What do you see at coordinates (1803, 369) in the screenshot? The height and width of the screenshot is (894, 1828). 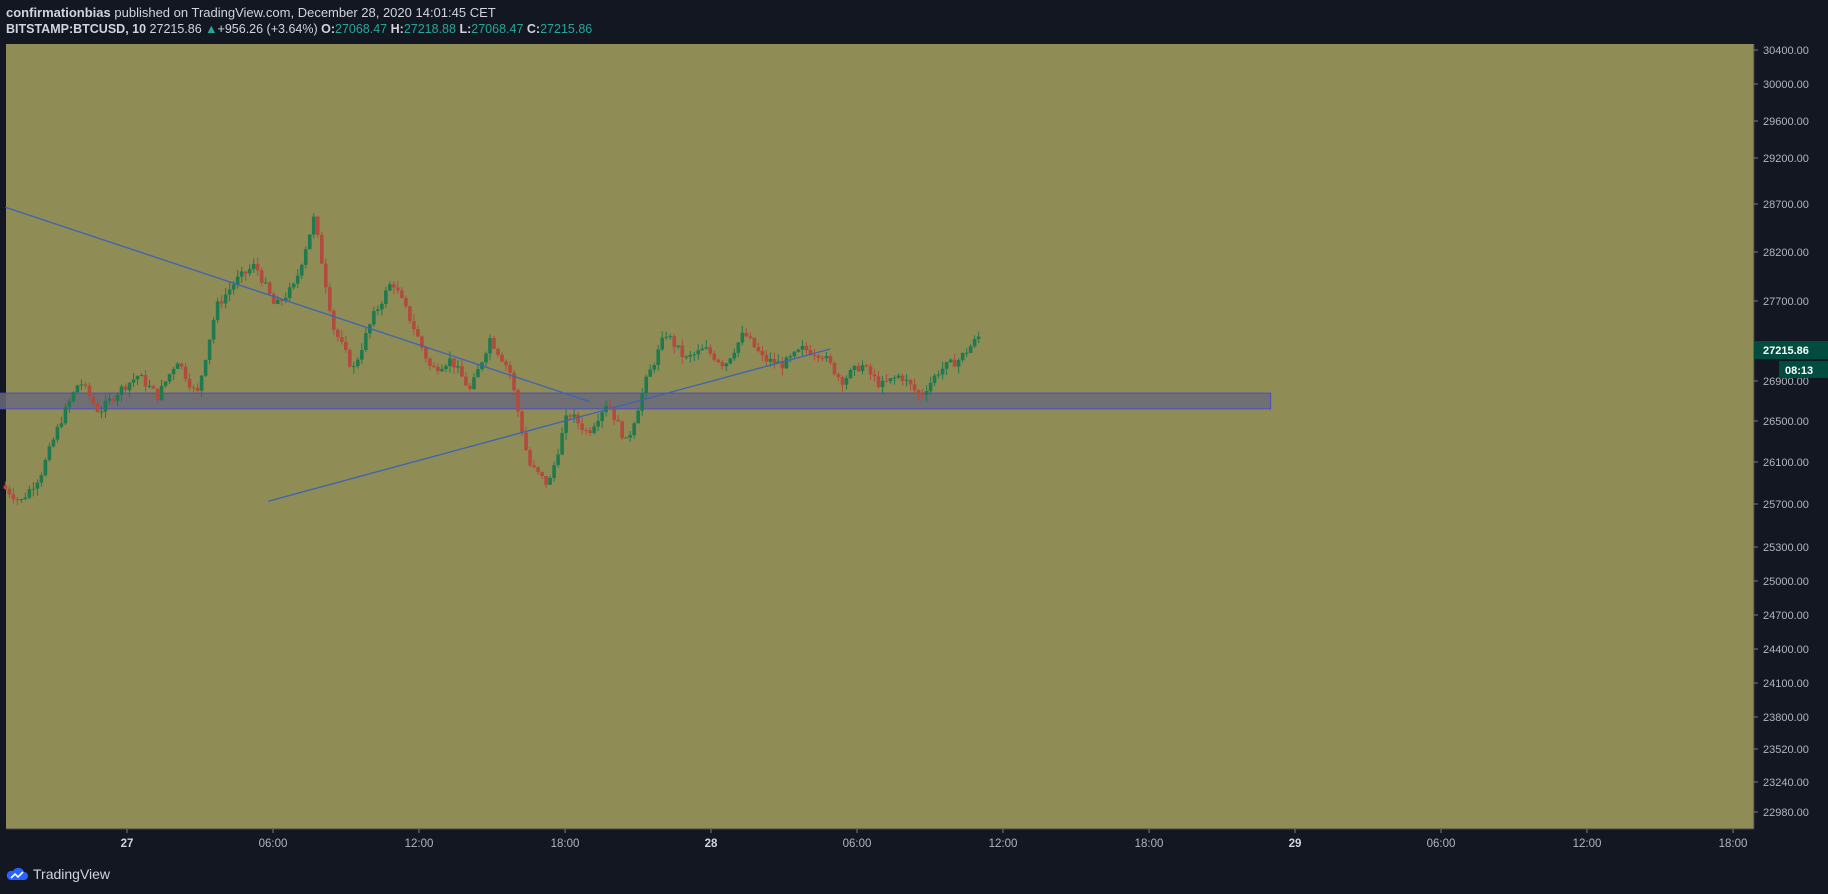 I see `countdown-badge` at bounding box center [1803, 369].